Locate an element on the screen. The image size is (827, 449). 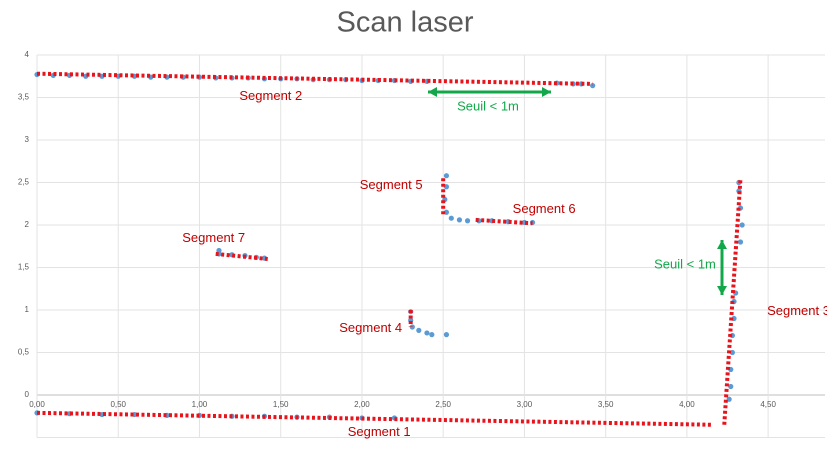
y-tick-label: 1 is located at coordinates (27, 309).